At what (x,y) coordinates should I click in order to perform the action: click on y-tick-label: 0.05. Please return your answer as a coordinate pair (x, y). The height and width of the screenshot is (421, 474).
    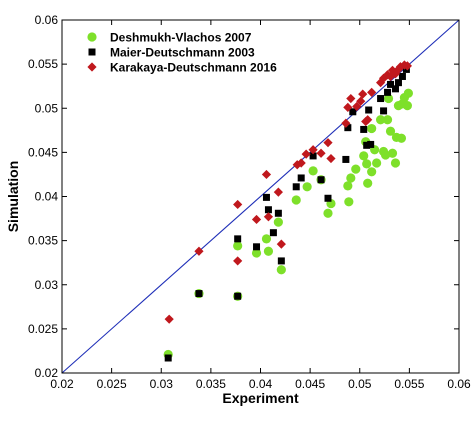
    Looking at the image, I should click on (47, 108).